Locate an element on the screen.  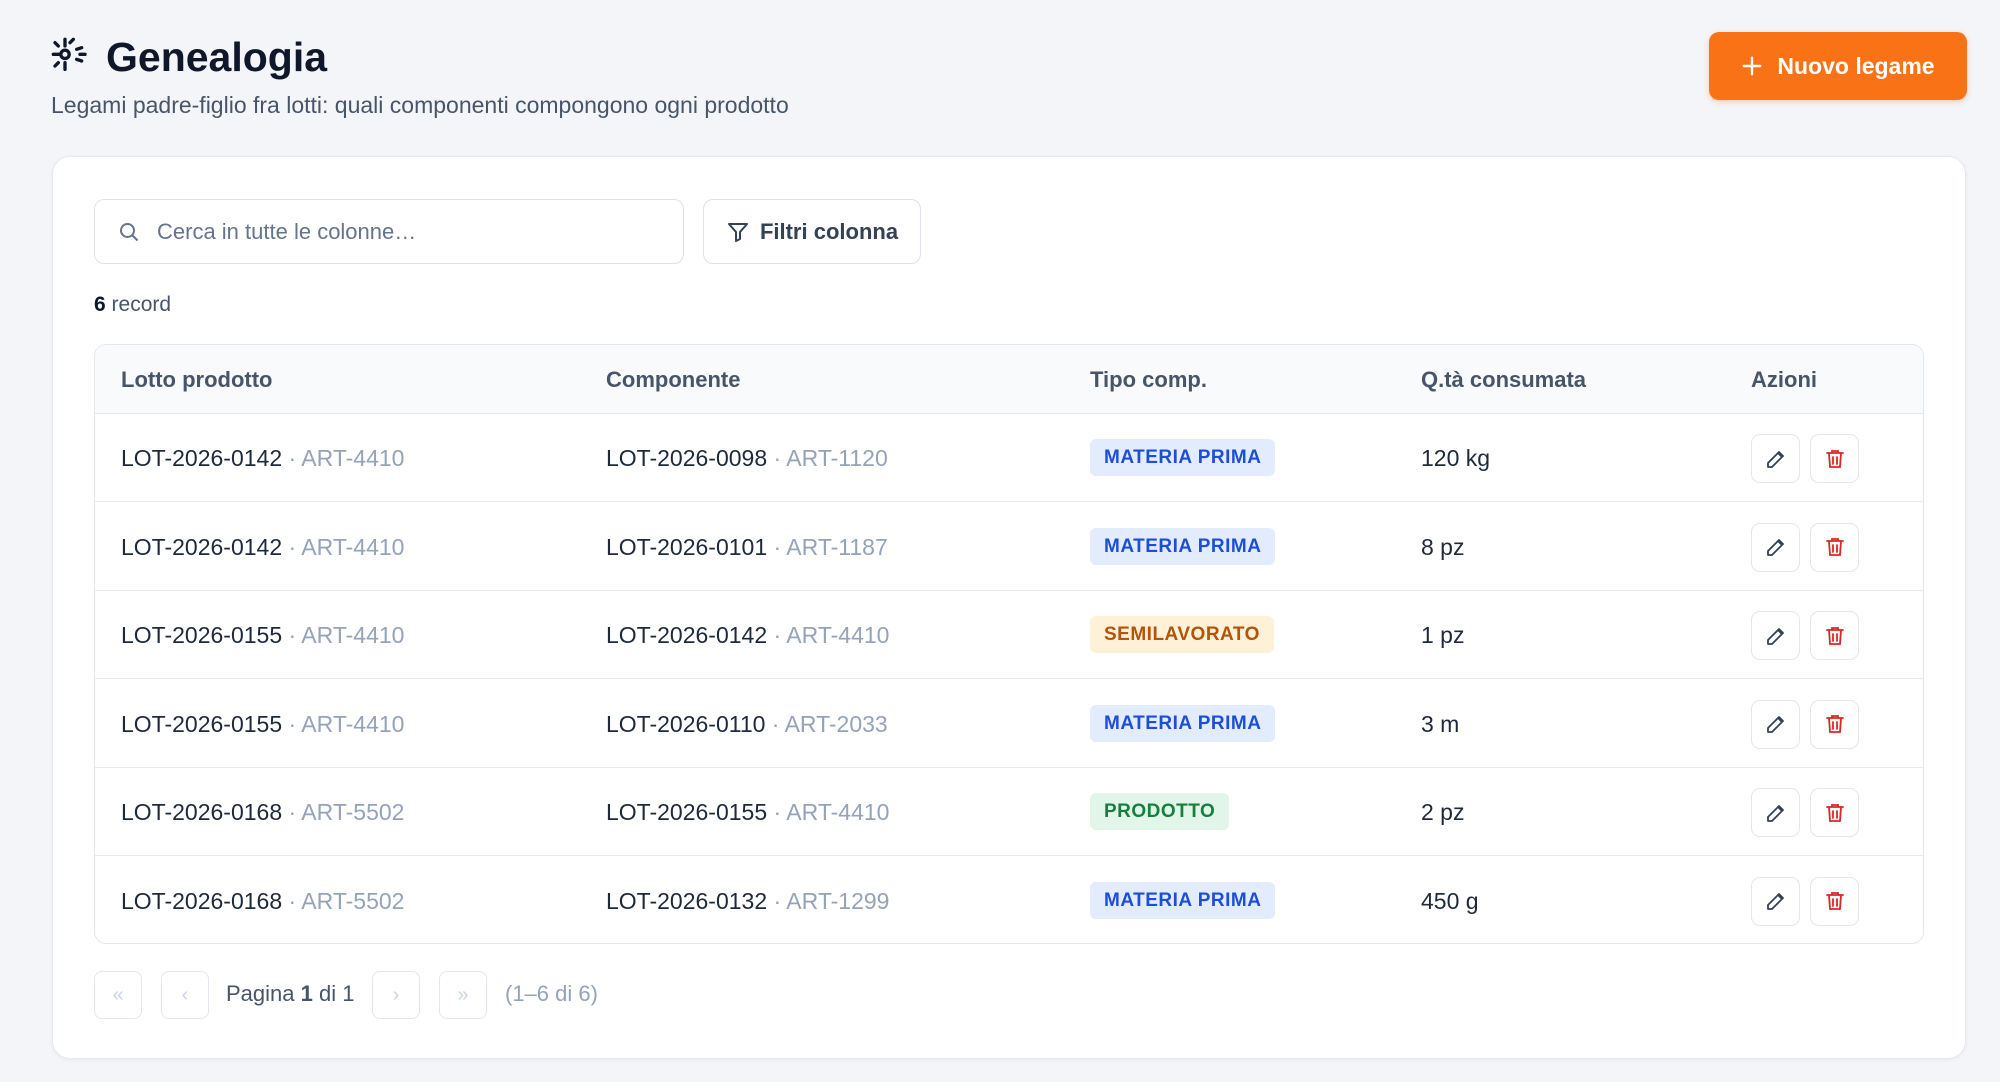
filter-icon is located at coordinates (737, 232).